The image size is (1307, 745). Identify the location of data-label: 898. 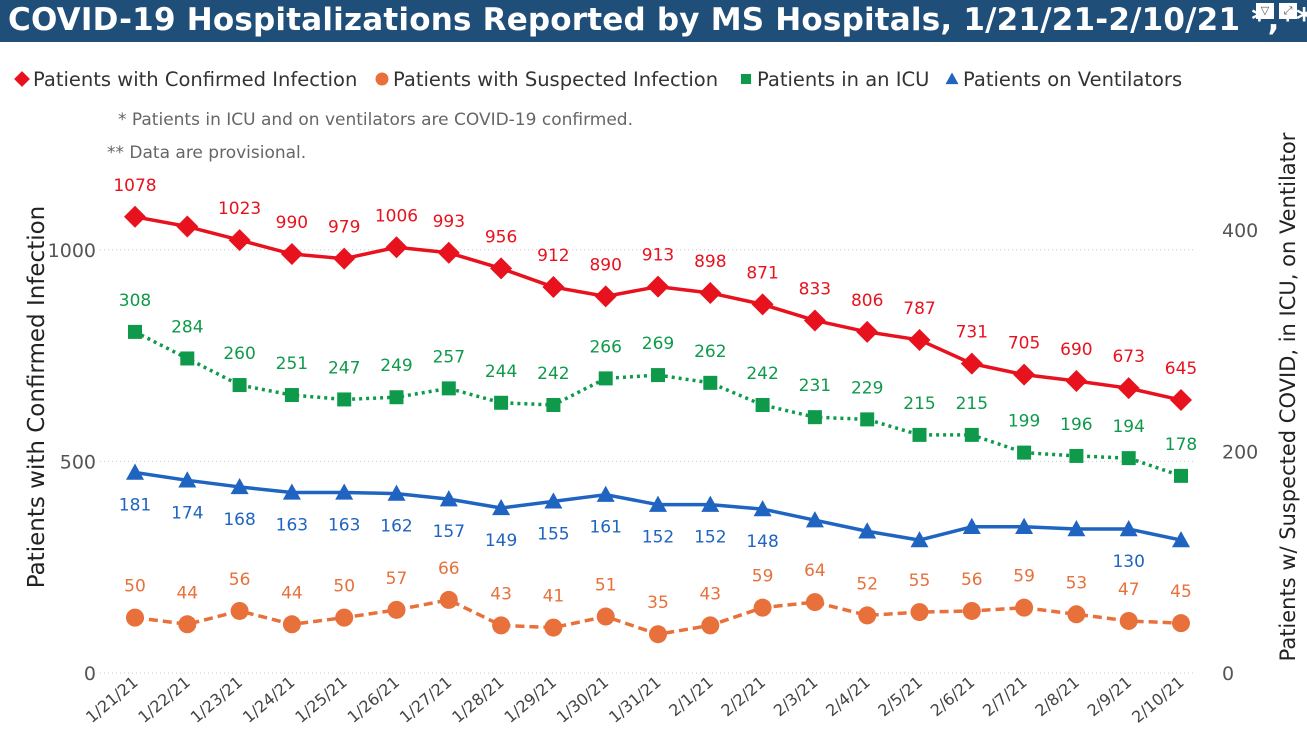
(710, 262).